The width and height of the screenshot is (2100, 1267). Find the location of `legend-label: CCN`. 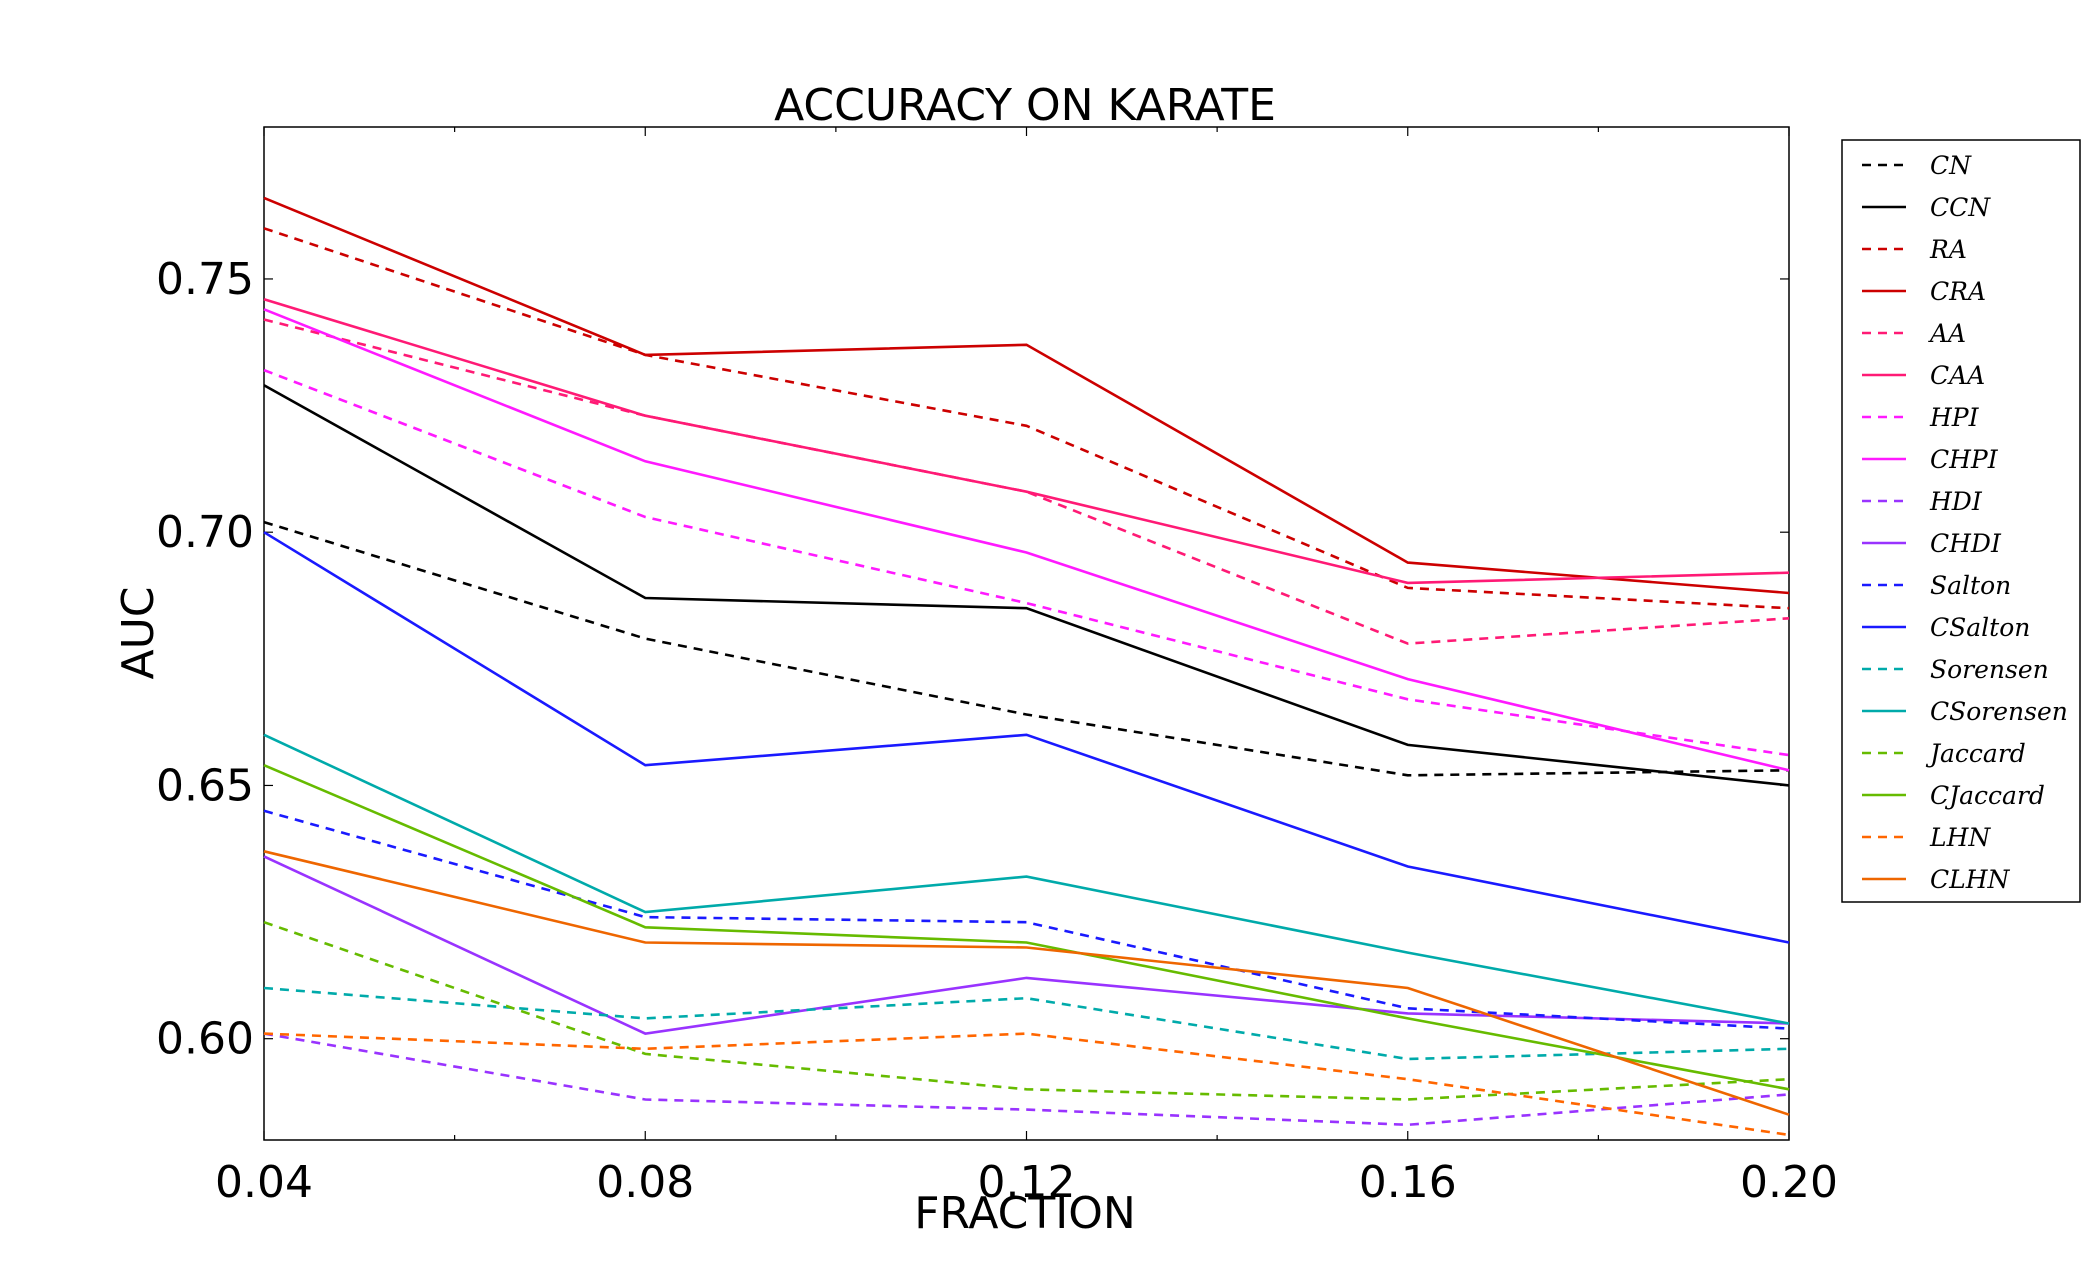

legend-label: CCN is located at coordinates (1960, 207).